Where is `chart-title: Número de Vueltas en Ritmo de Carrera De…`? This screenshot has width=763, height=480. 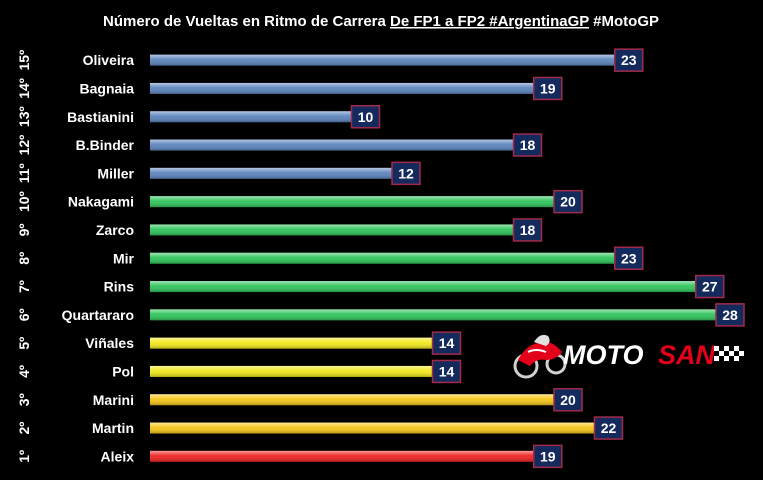
chart-title: Número de Vueltas en Ritmo de Carrera De… is located at coordinates (381, 21).